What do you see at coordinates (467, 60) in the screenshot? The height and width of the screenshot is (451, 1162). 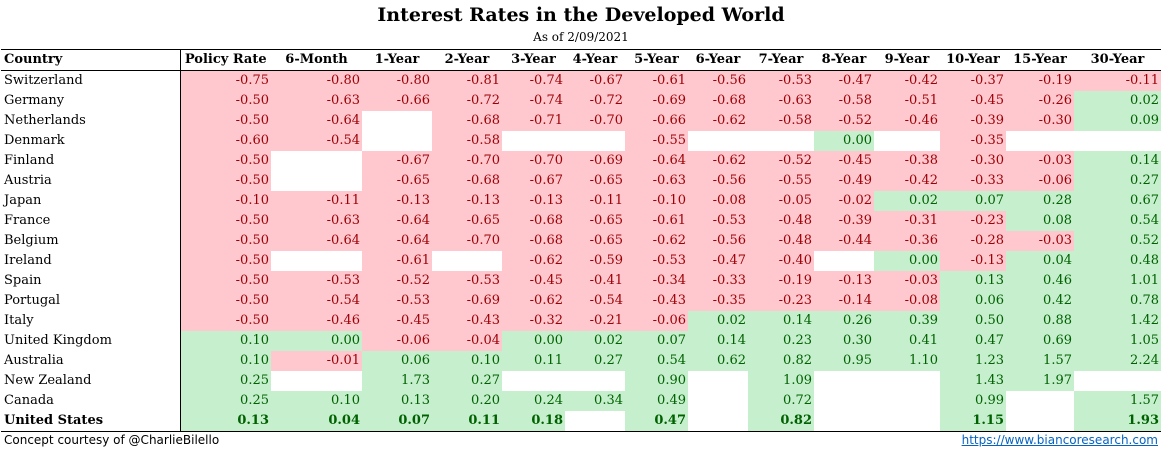 I see `column-header-2-year: 2-Year` at bounding box center [467, 60].